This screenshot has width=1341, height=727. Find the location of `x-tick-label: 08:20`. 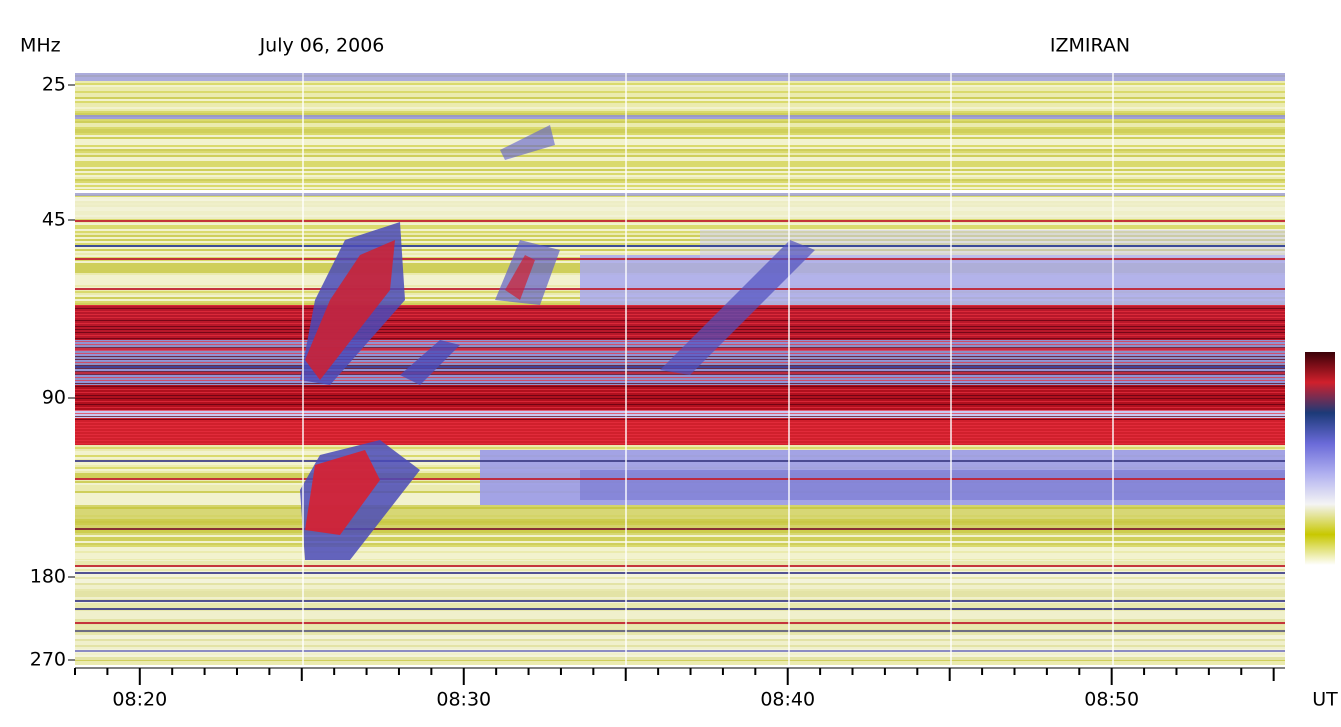

x-tick-label: 08:20 is located at coordinates (139, 700).